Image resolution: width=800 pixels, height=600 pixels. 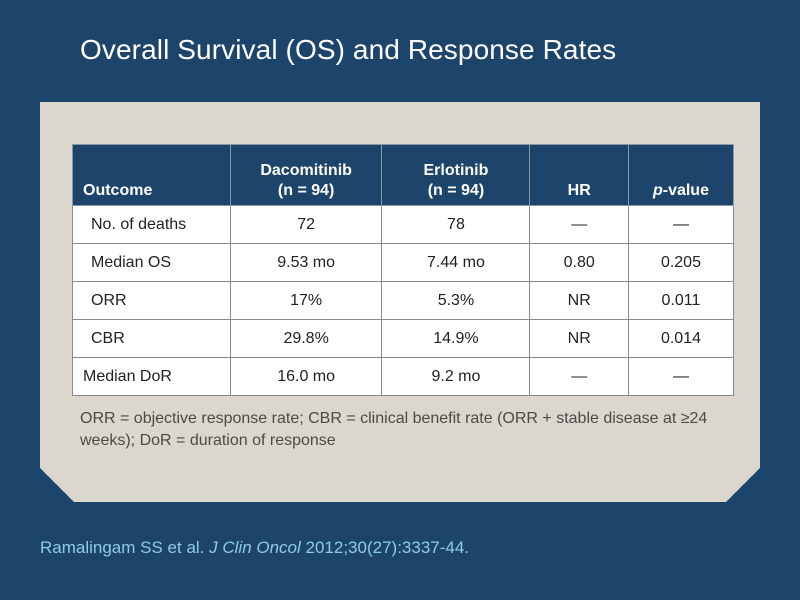 What do you see at coordinates (306, 376) in the screenshot?
I see `cell-dacomitinib-median-dor: 16.0 mo` at bounding box center [306, 376].